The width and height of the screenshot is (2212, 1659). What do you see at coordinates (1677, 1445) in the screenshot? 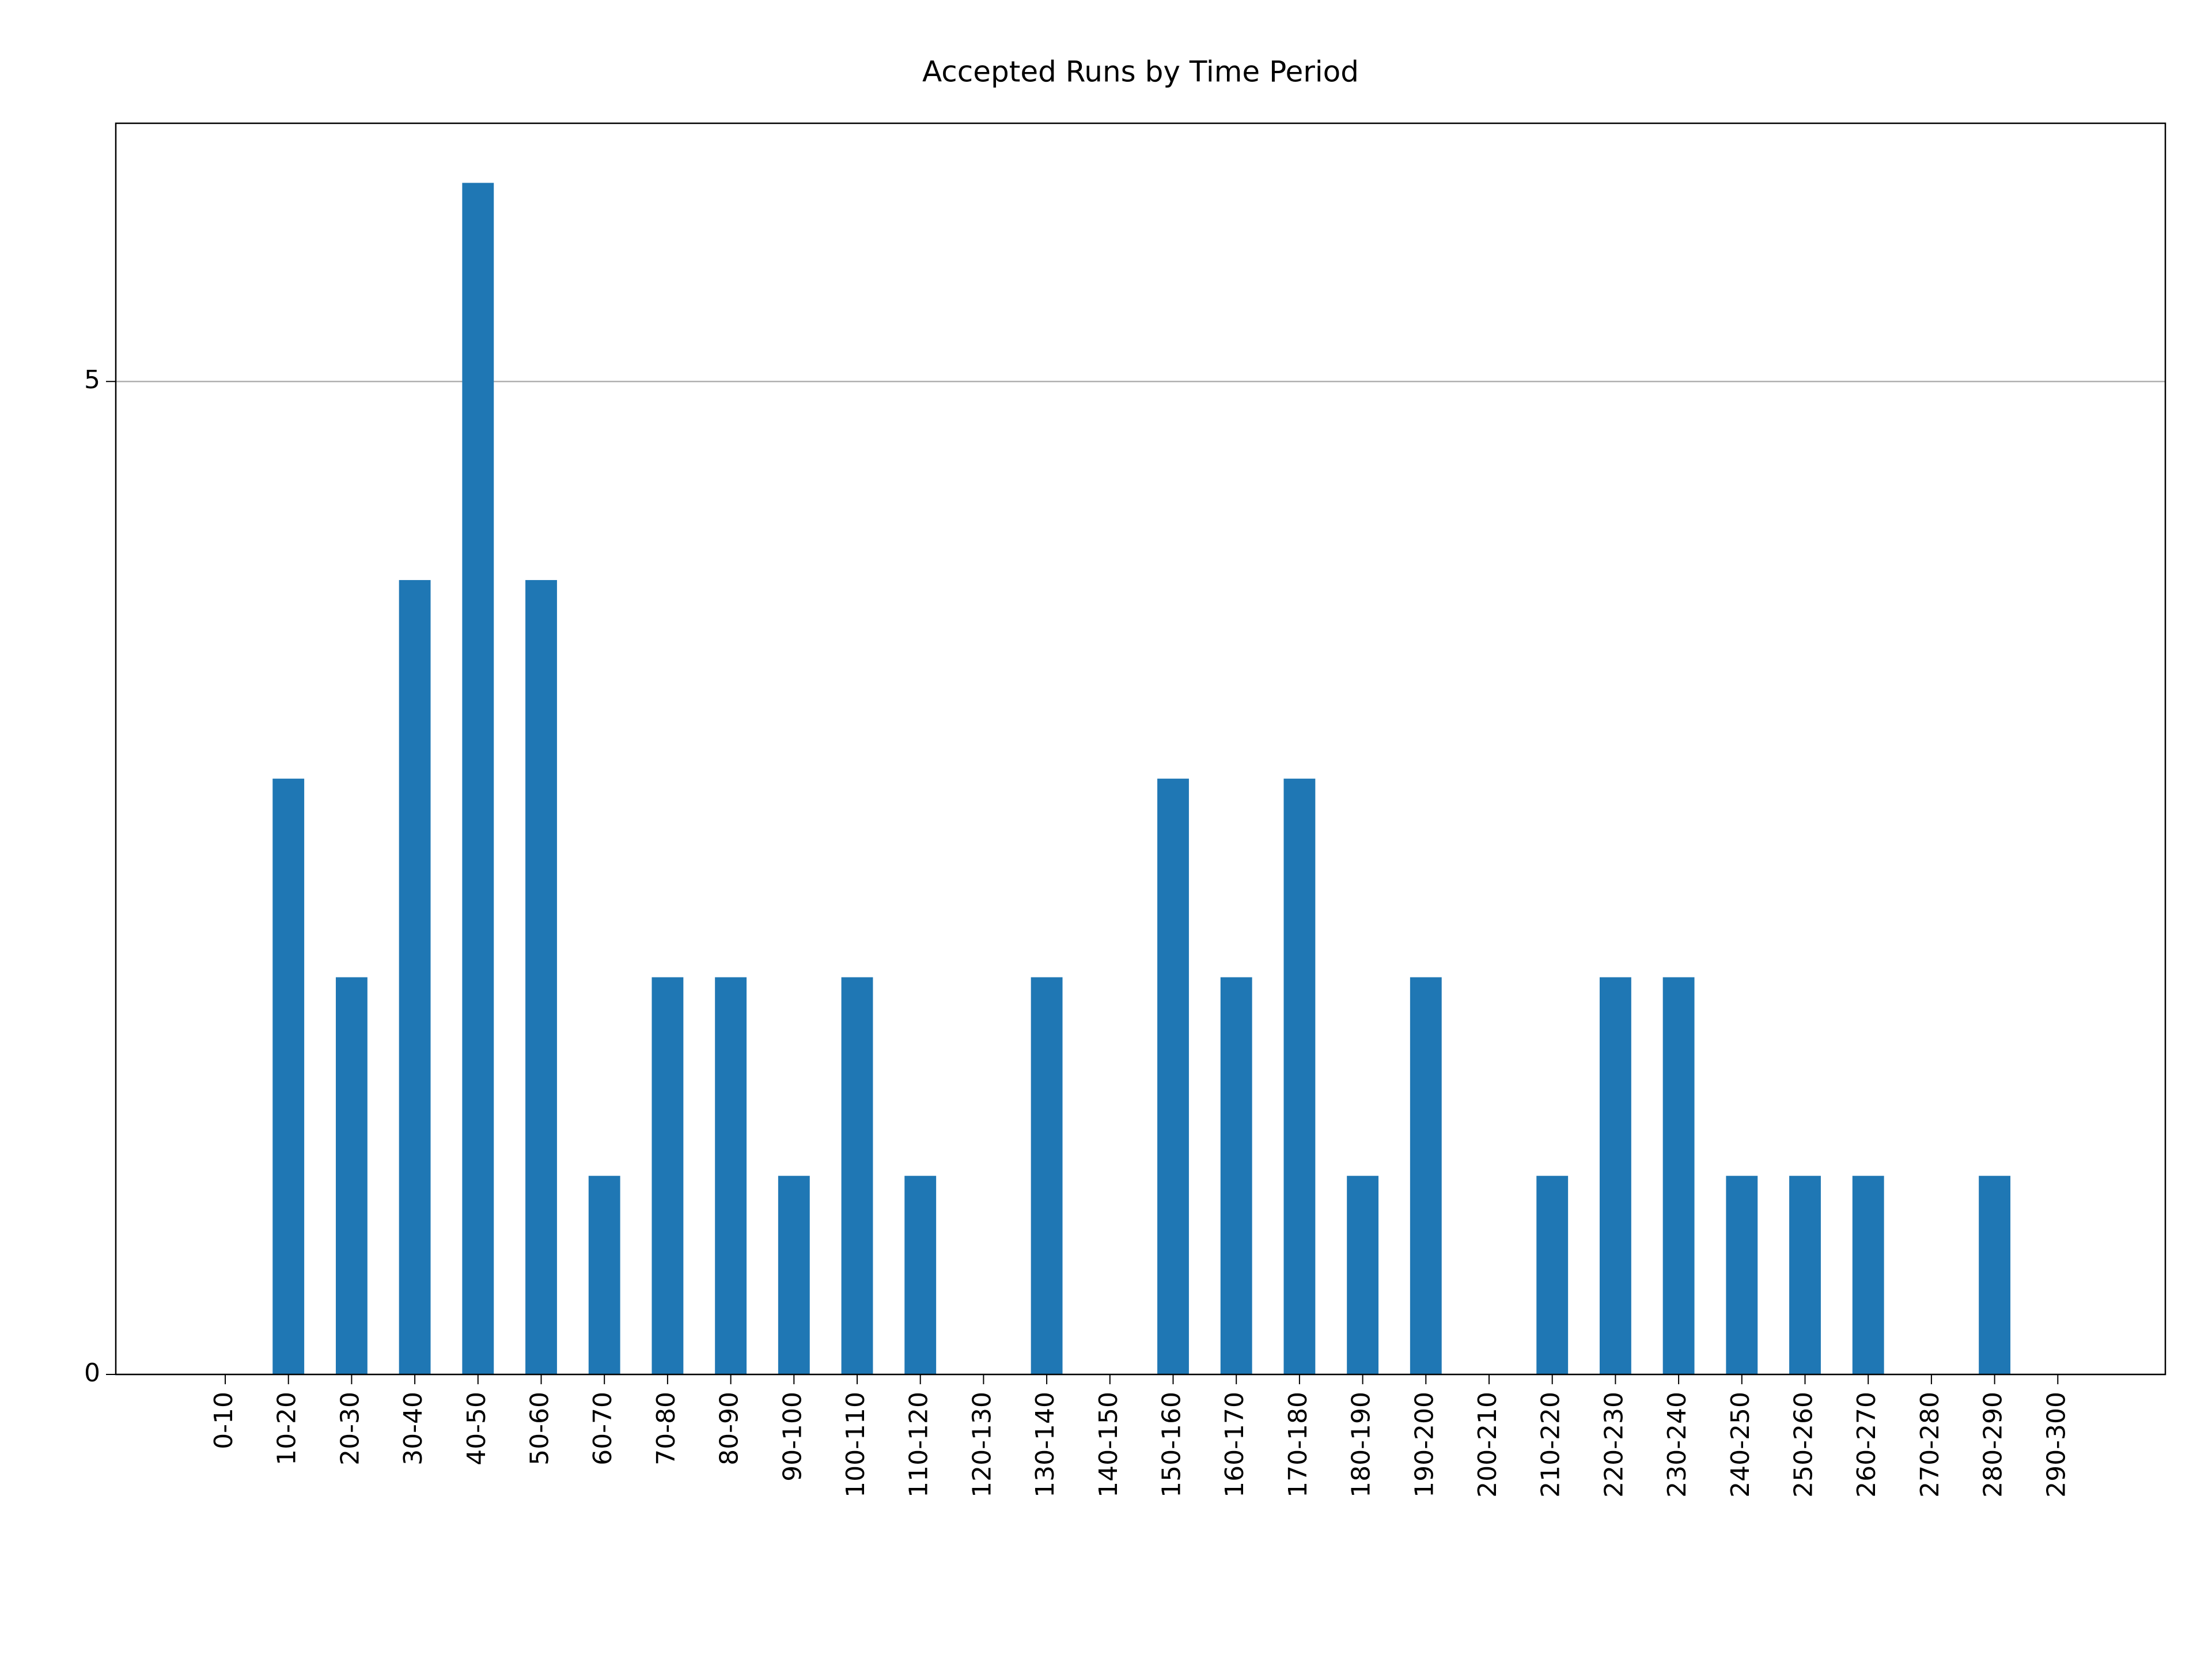
I see `x-tick-label: 230-240` at bounding box center [1677, 1445].